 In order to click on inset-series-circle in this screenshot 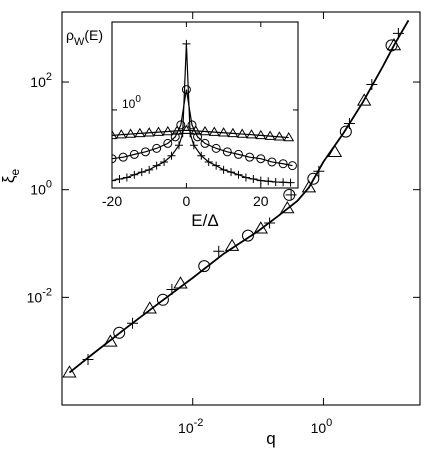, I will do `click(204, 128)`.